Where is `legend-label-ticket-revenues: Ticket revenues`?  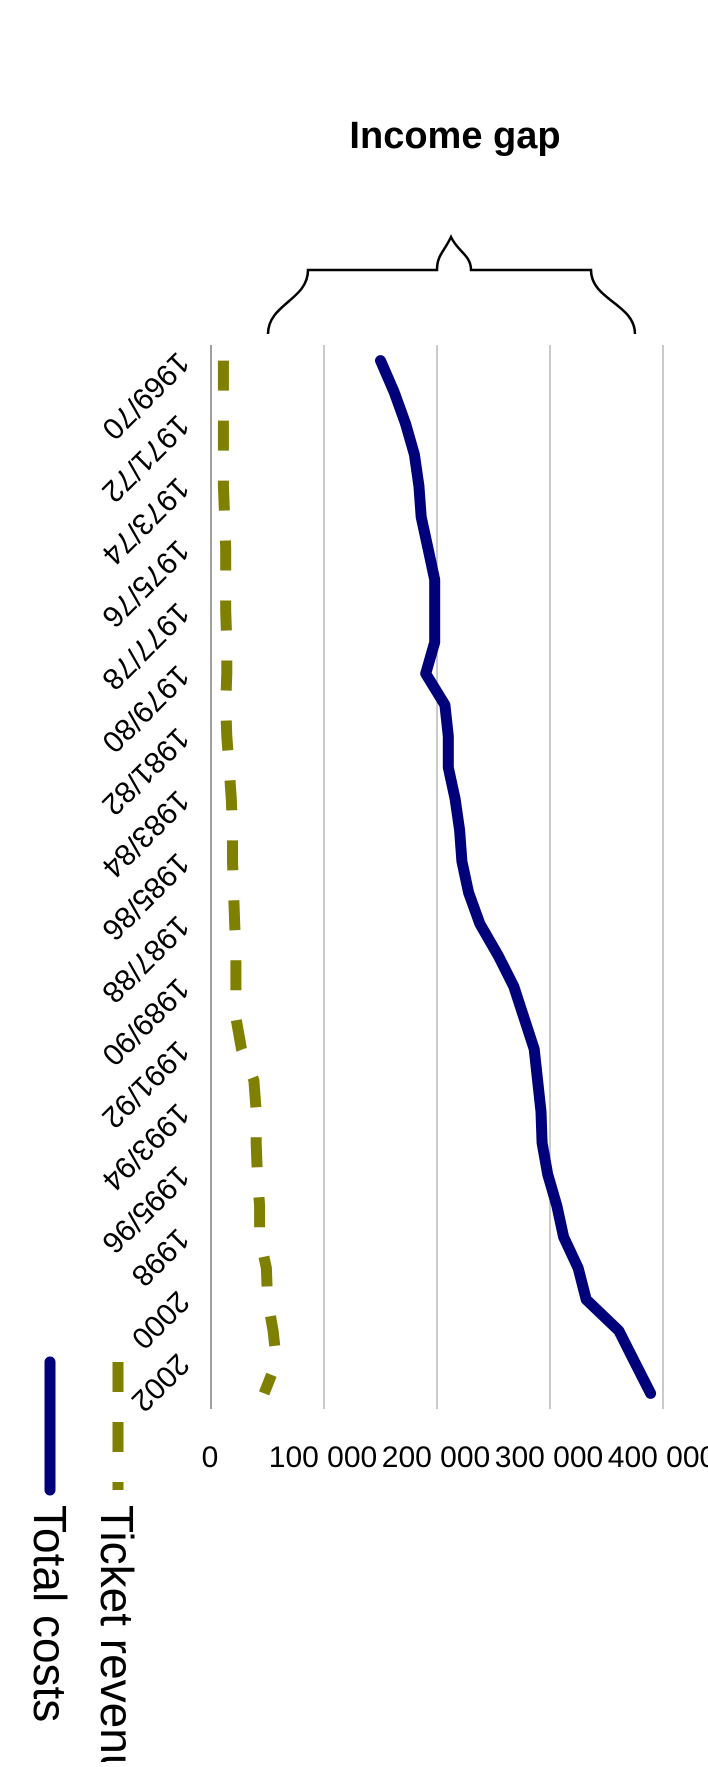
legend-label-ticket-revenues: Ticket revenues is located at coordinates (117, 1633).